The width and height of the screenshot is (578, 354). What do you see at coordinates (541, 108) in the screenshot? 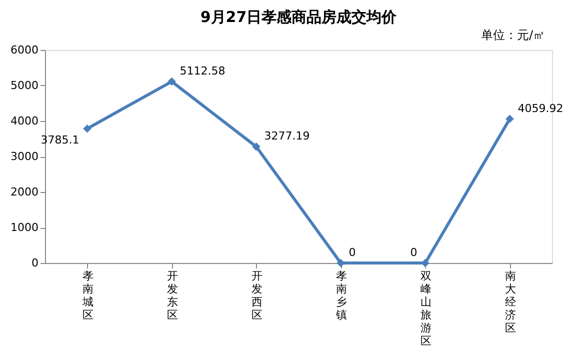
I see `data-label: 4059.92` at bounding box center [541, 108].